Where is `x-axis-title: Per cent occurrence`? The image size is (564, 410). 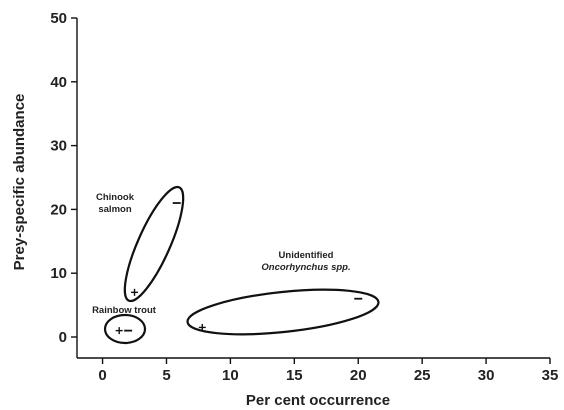 x-axis-title: Per cent occurrence is located at coordinates (318, 400).